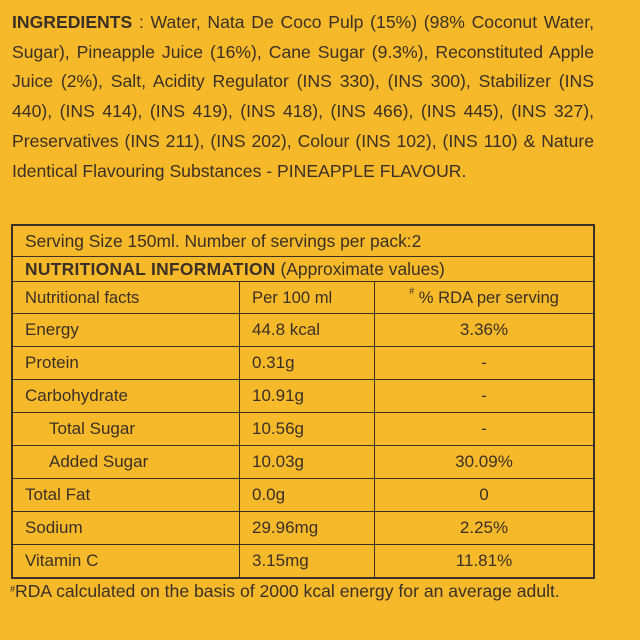  I want to click on table-row: Total Fat 0.0g 0, so click(303, 495).